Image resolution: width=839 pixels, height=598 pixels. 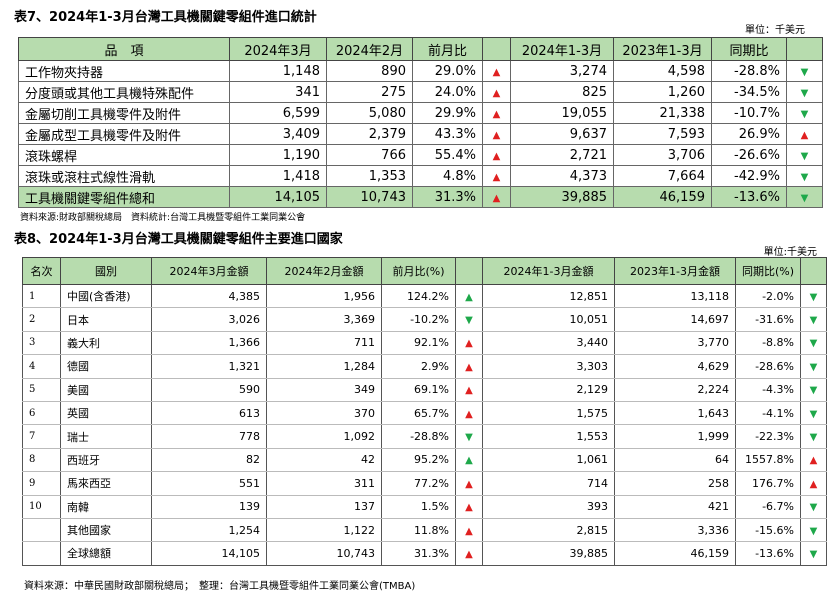 What do you see at coordinates (768, 460) in the screenshot?
I see `value-yoy-pct: 1557.8%` at bounding box center [768, 460].